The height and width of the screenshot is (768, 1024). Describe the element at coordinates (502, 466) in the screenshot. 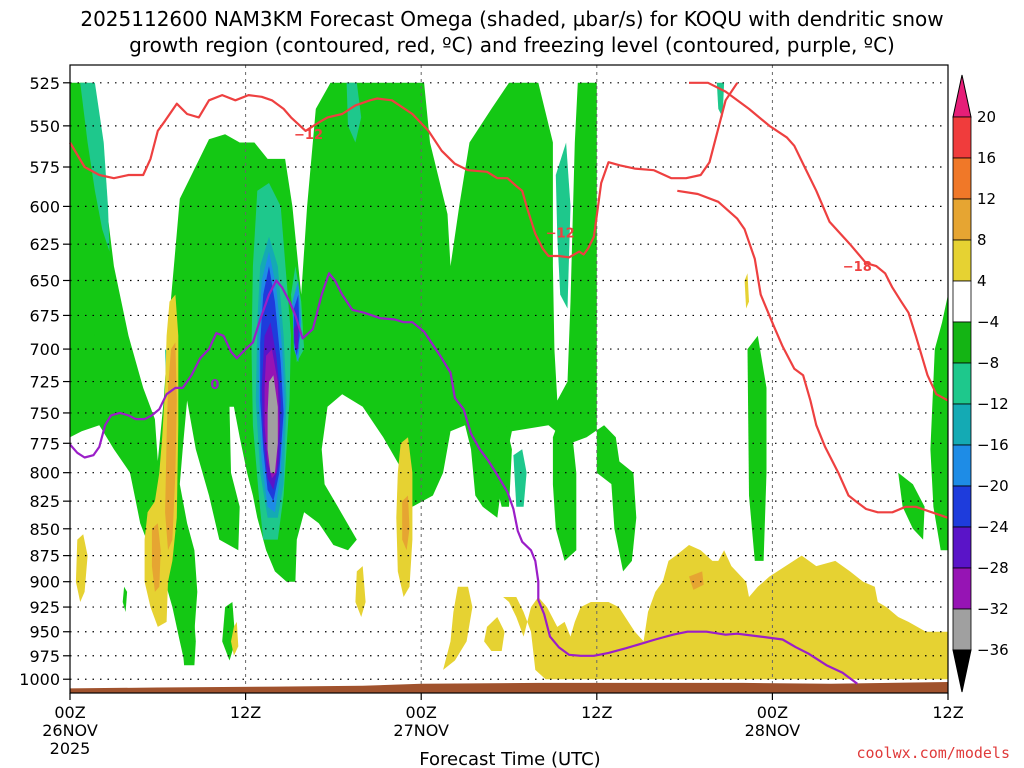

I see `omega-region--8-2` at that location.